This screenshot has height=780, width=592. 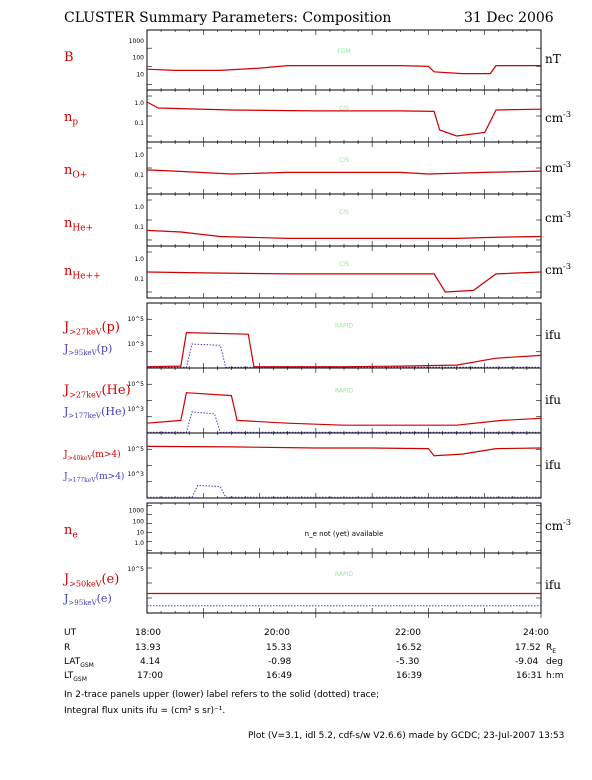 I want to click on unit-B: nT, so click(x=553, y=59).